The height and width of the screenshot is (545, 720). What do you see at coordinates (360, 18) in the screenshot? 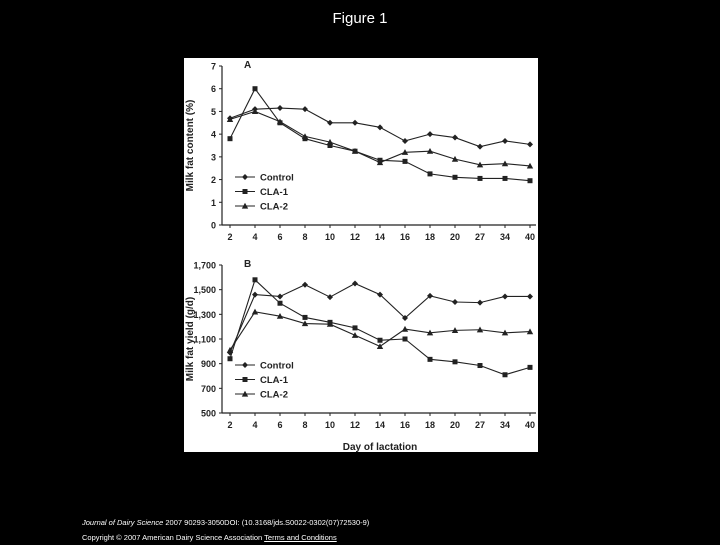
I see `slide-title: Figure 1` at bounding box center [360, 18].